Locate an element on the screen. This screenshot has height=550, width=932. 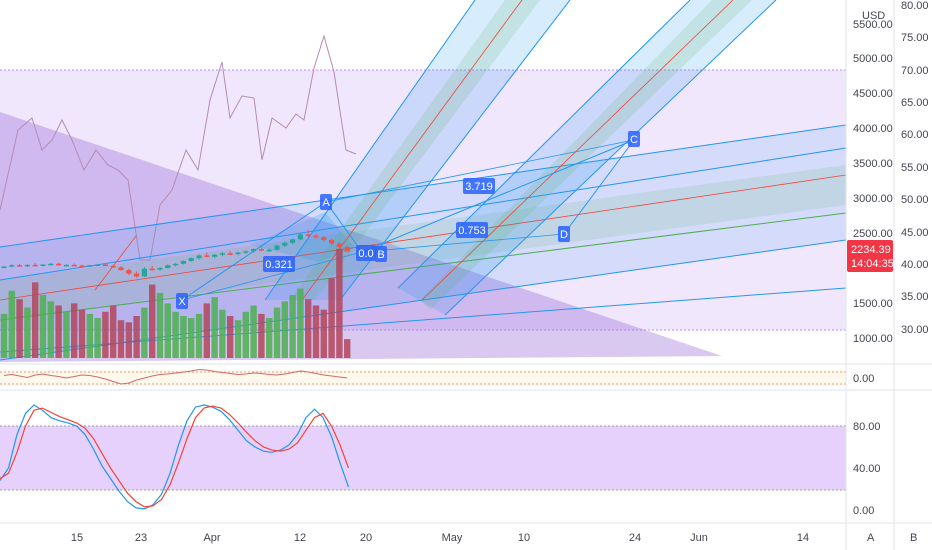
secondary-tick-label: 40.00 is located at coordinates (915, 265).